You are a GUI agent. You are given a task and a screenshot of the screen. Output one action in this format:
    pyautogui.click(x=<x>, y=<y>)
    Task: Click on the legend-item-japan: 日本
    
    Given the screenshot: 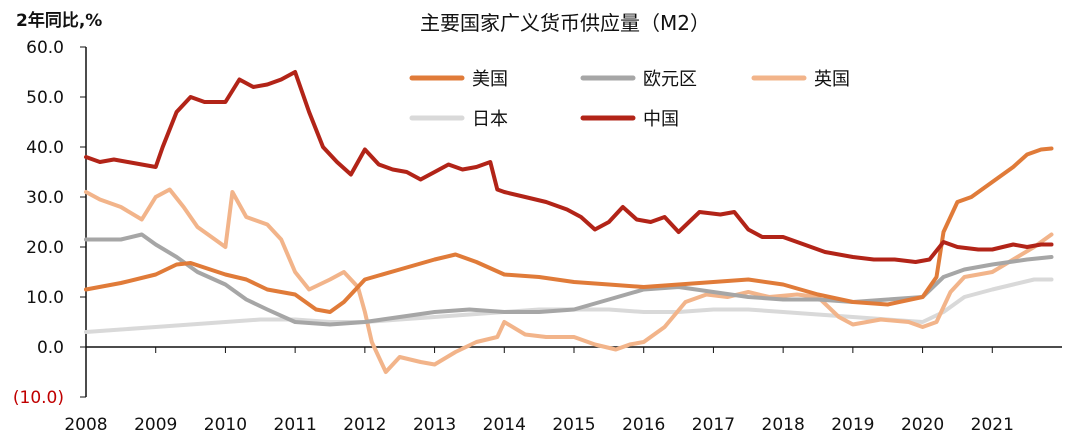 What is the action you would take?
    pyautogui.click(x=458, y=119)
    